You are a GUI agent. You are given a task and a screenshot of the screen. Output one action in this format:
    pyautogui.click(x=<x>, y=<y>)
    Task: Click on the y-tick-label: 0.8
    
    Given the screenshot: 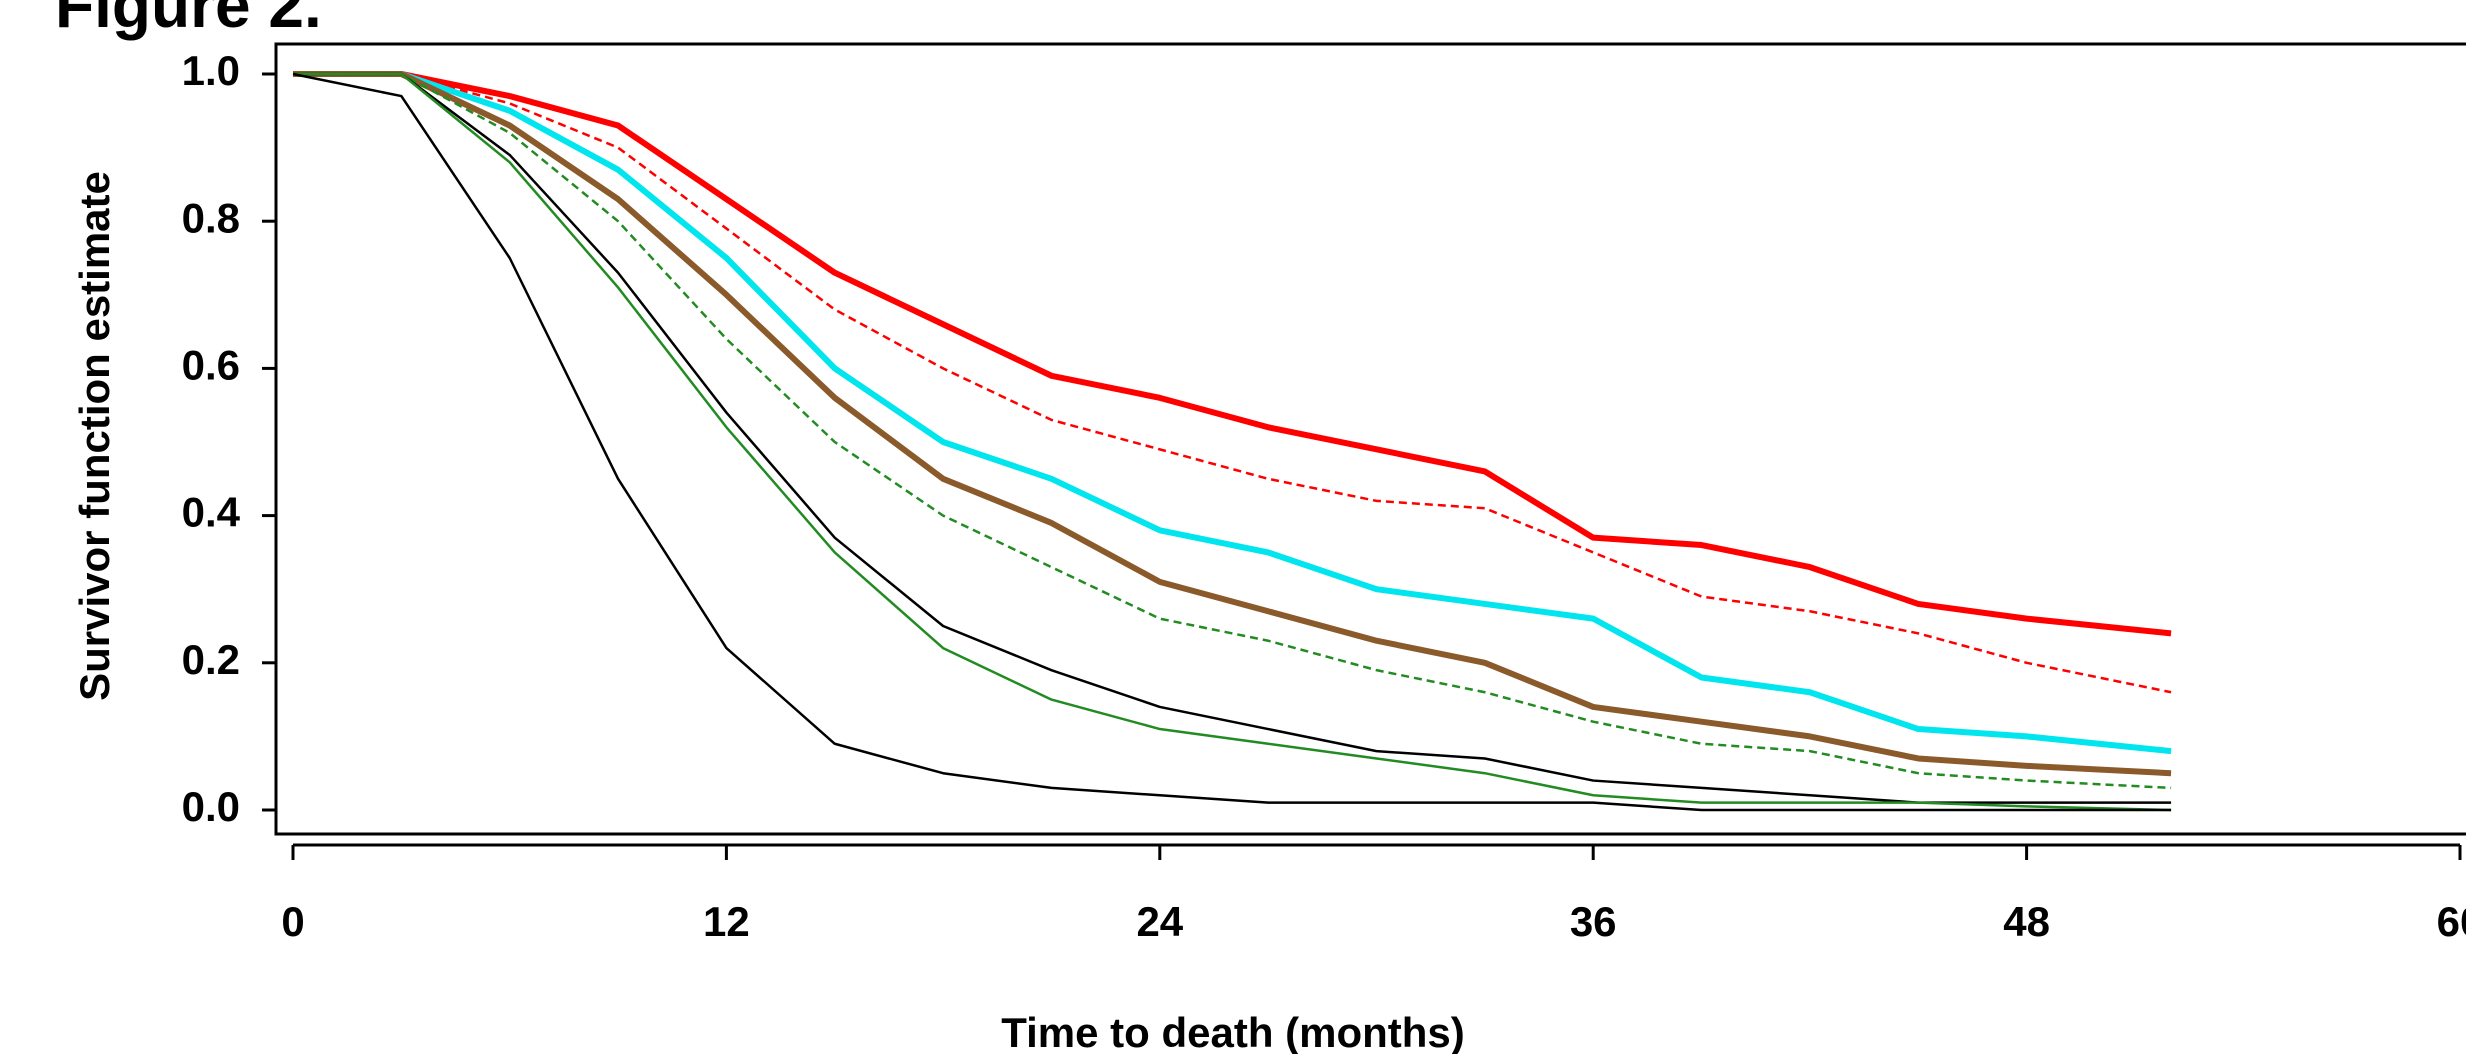 What is the action you would take?
    pyautogui.click(x=211, y=217)
    